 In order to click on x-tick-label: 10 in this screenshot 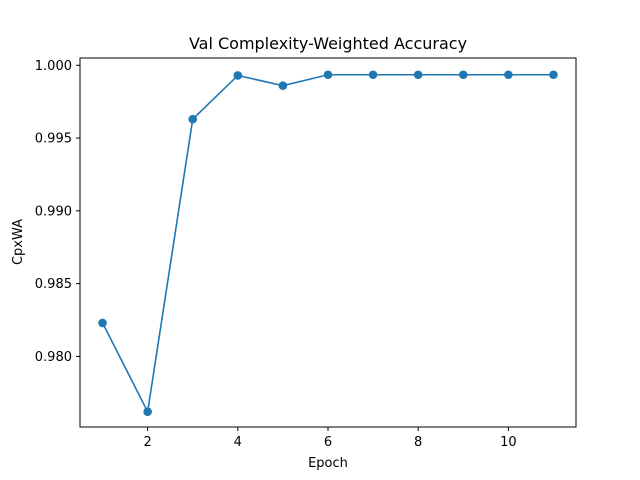, I will do `click(508, 442)`.